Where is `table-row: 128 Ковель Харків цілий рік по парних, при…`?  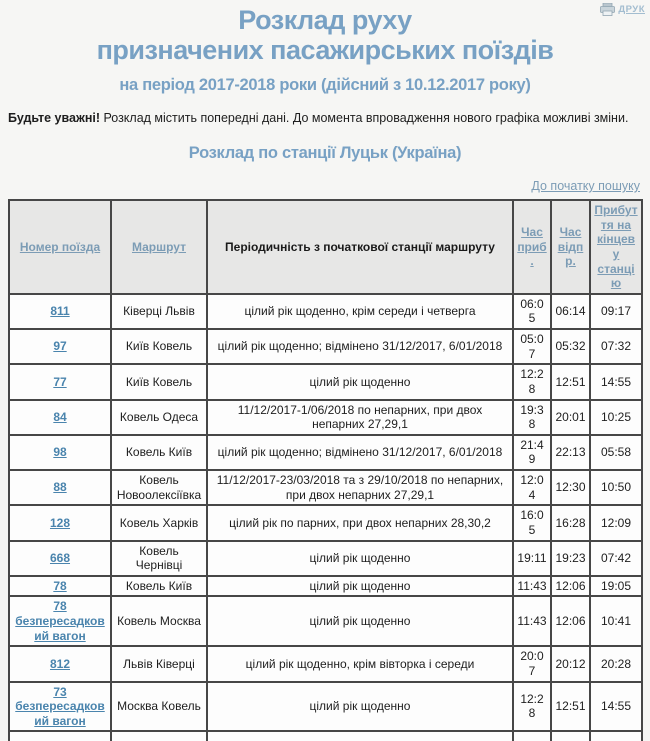
table-row: 128 Ковель Харків цілий рік по парних, при… is located at coordinates (325, 523).